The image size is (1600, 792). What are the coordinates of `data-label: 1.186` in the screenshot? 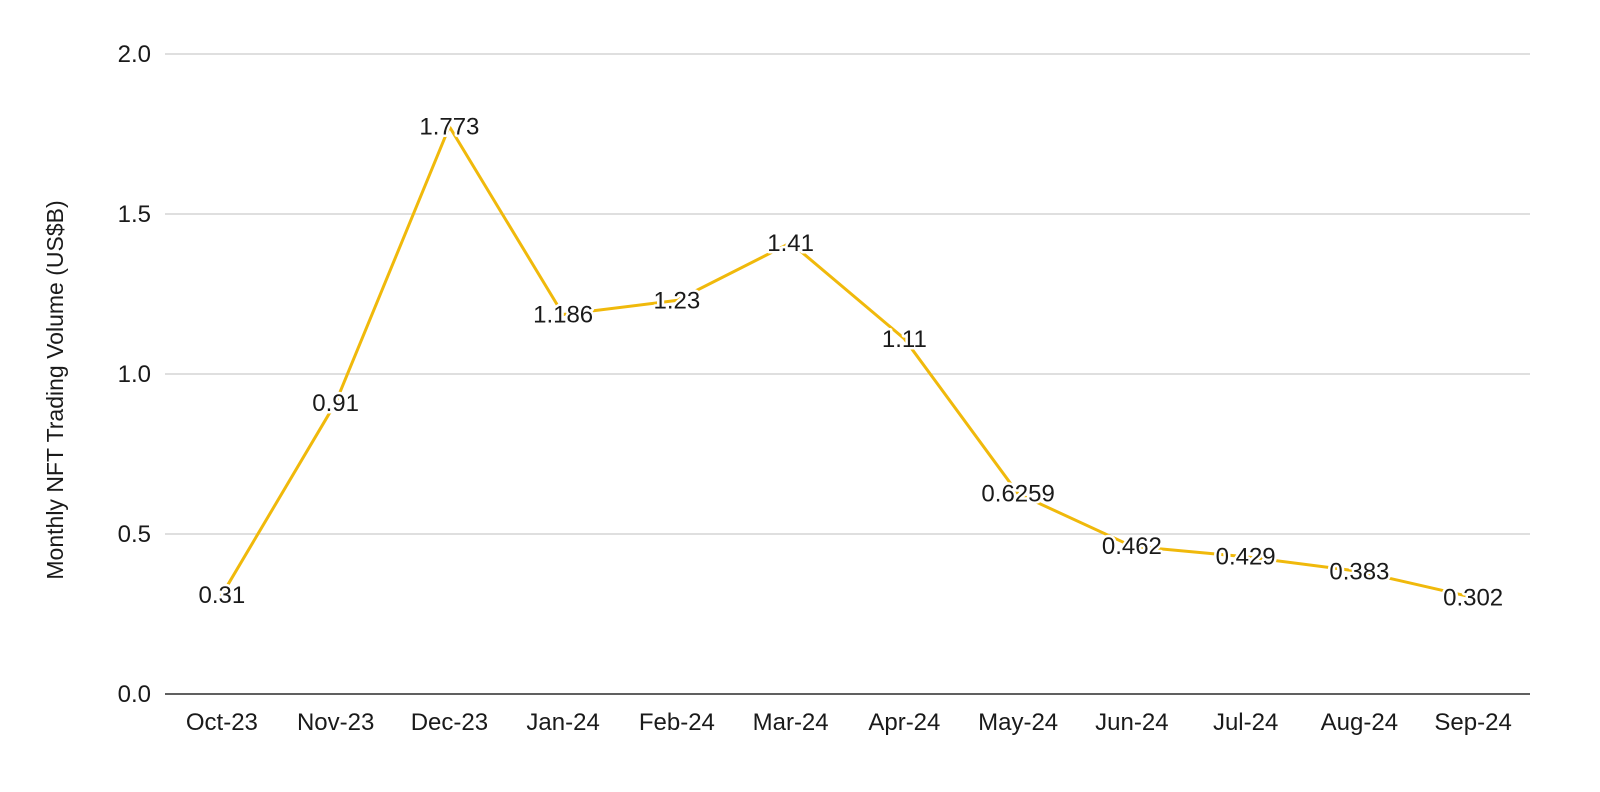 It's located at (563, 314).